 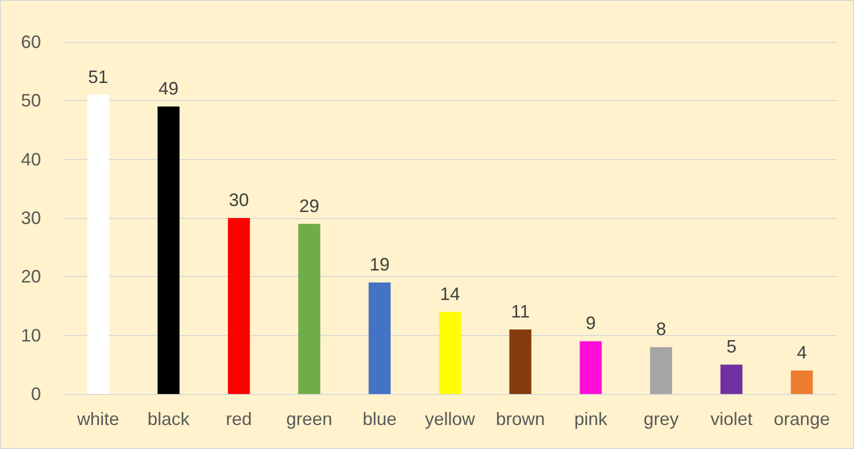 What do you see at coordinates (450, 294) in the screenshot?
I see `data-label: 14` at bounding box center [450, 294].